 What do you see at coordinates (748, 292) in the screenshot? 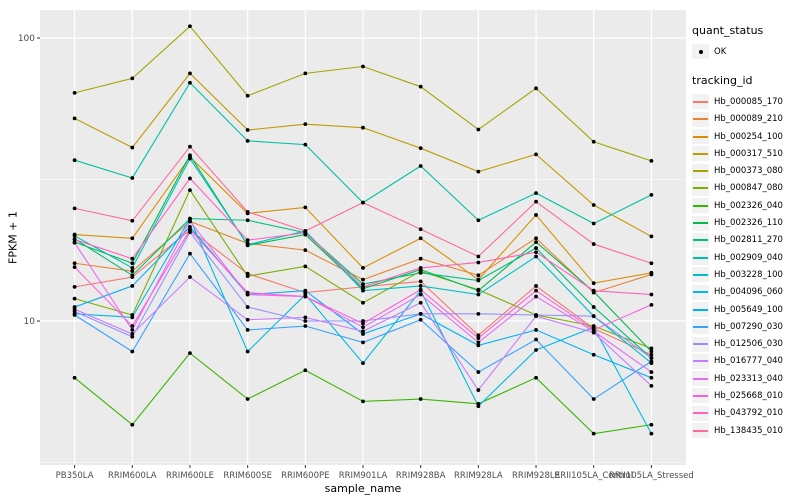
I see `legend-item-label: Hb_004096_060` at bounding box center [748, 292].